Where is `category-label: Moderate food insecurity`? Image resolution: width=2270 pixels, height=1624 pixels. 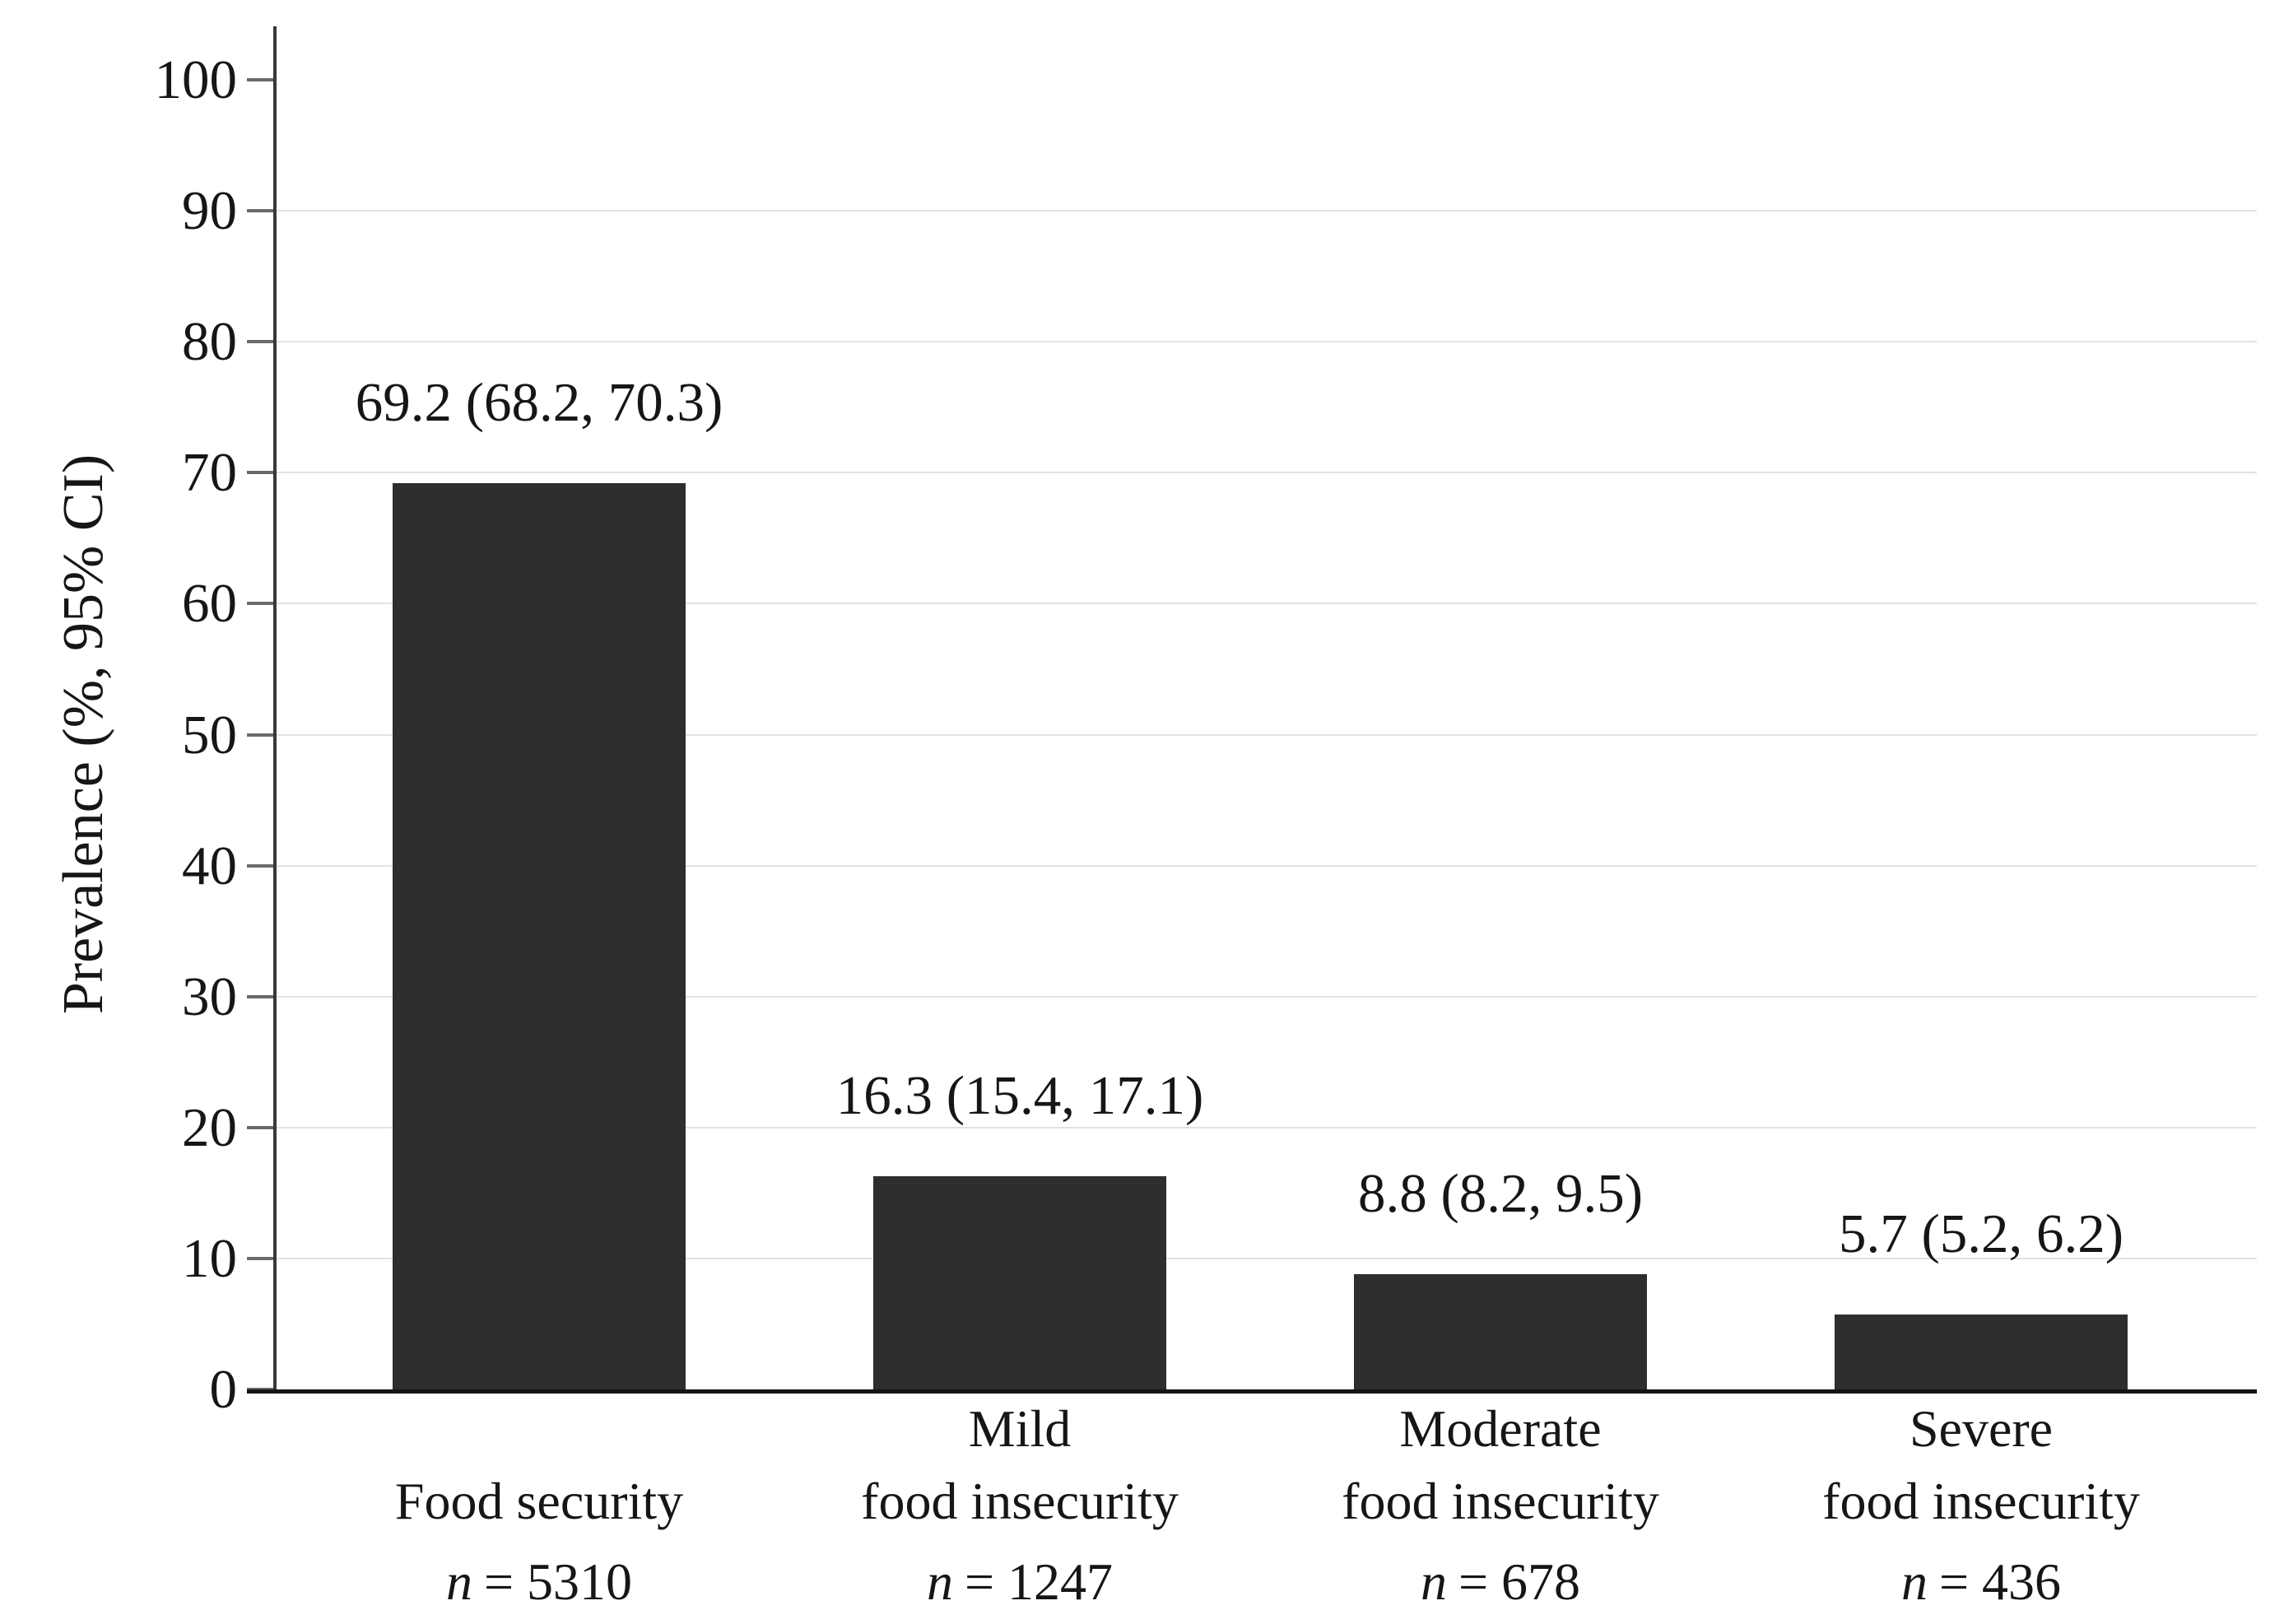
category-label: Moderate food insecurity is located at coordinates (1500, 1465).